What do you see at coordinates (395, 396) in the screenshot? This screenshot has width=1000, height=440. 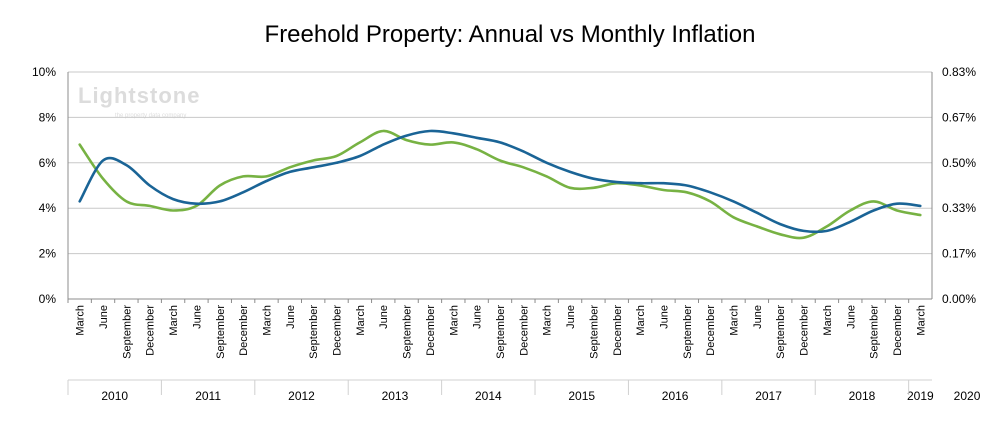 I see `year-label: 2013` at bounding box center [395, 396].